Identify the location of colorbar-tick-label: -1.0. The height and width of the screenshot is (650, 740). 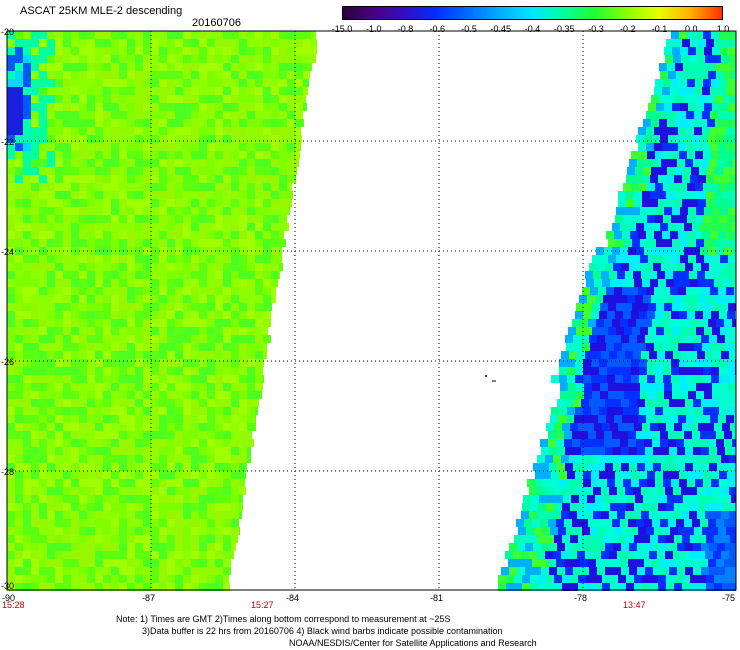
(373, 29).